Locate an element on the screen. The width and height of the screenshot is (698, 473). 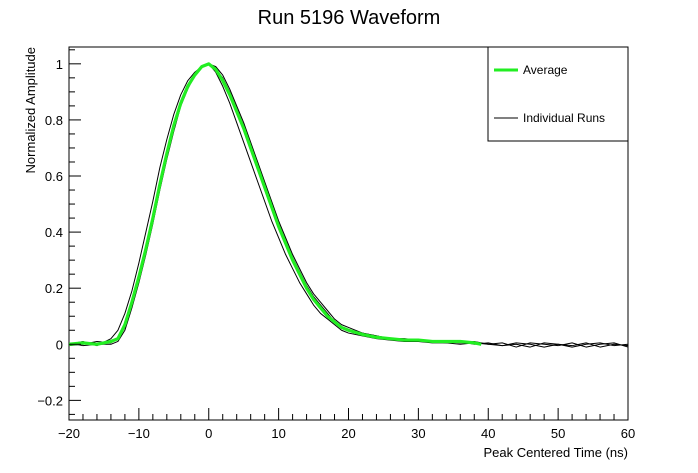
y-tick-label: 0.6 is located at coordinates (54, 176).